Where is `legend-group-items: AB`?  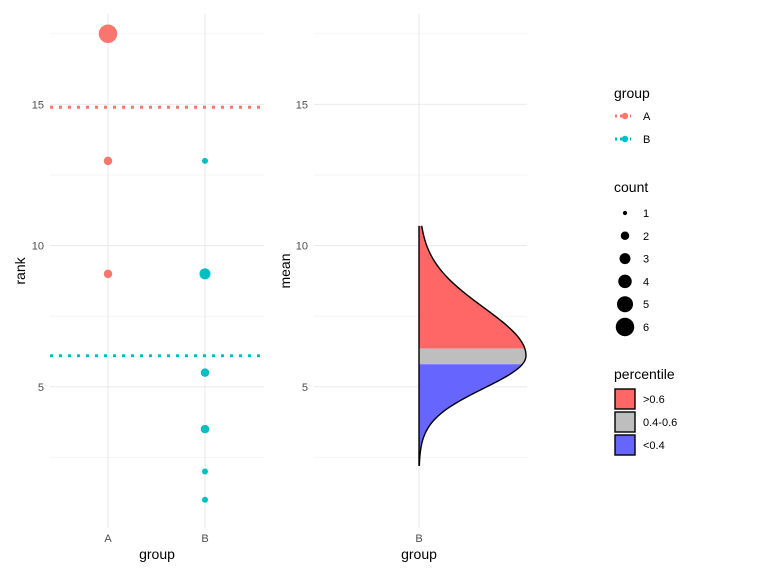
legend-group-items: AB is located at coordinates (633, 128).